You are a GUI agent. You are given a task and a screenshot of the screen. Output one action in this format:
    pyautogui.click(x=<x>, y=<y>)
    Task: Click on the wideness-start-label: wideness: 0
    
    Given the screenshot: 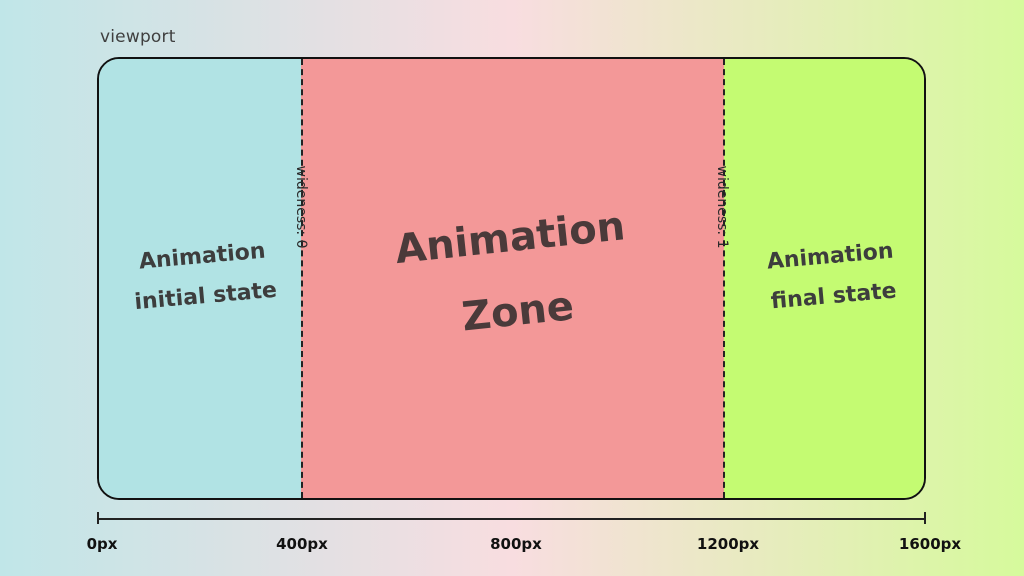 What is the action you would take?
    pyautogui.click(x=301, y=207)
    